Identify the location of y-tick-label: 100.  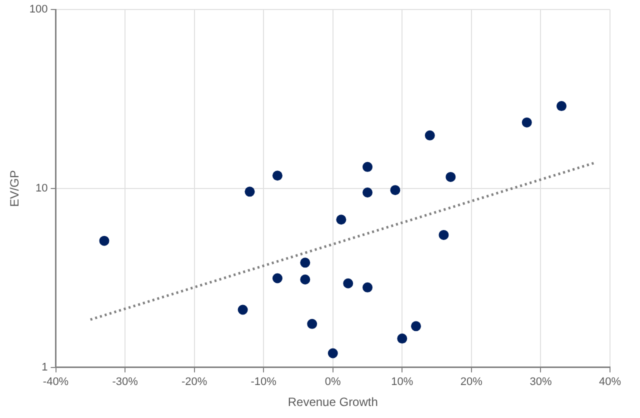
(38, 10).